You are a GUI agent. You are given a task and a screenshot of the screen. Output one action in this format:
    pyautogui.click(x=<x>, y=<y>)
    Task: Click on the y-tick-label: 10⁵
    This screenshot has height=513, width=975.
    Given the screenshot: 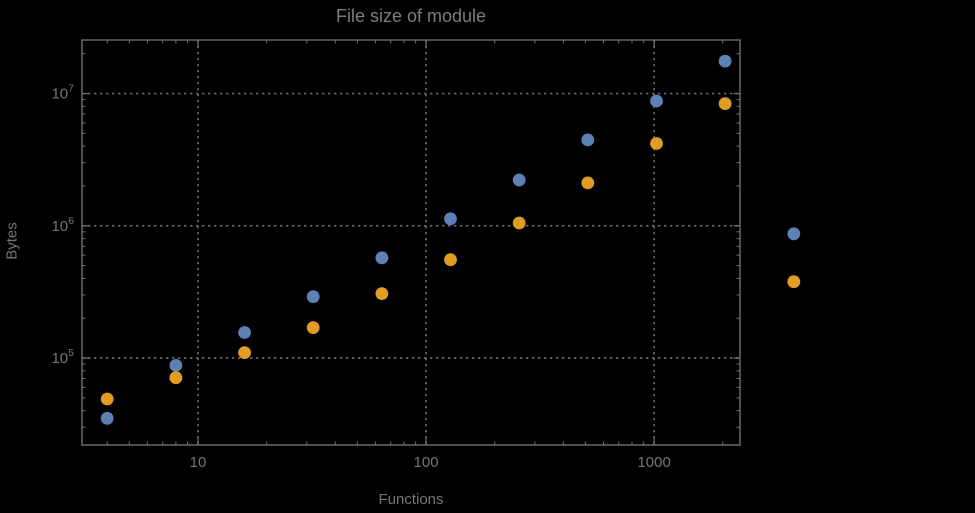 What is the action you would take?
    pyautogui.click(x=62, y=357)
    